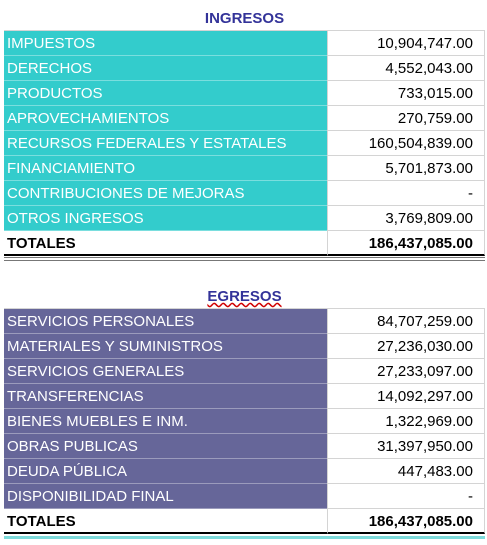 Image resolution: width=487 pixels, height=545 pixels. Describe the element at coordinates (165, 421) in the screenshot. I see `row-label: BIENES MUEBLES E INM.` at that location.